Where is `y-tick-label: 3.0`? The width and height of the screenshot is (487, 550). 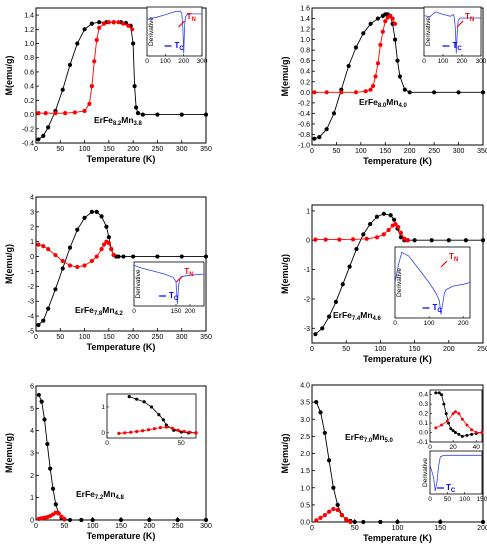
y-tick-label: 3.0 is located at coordinates (305, 420).